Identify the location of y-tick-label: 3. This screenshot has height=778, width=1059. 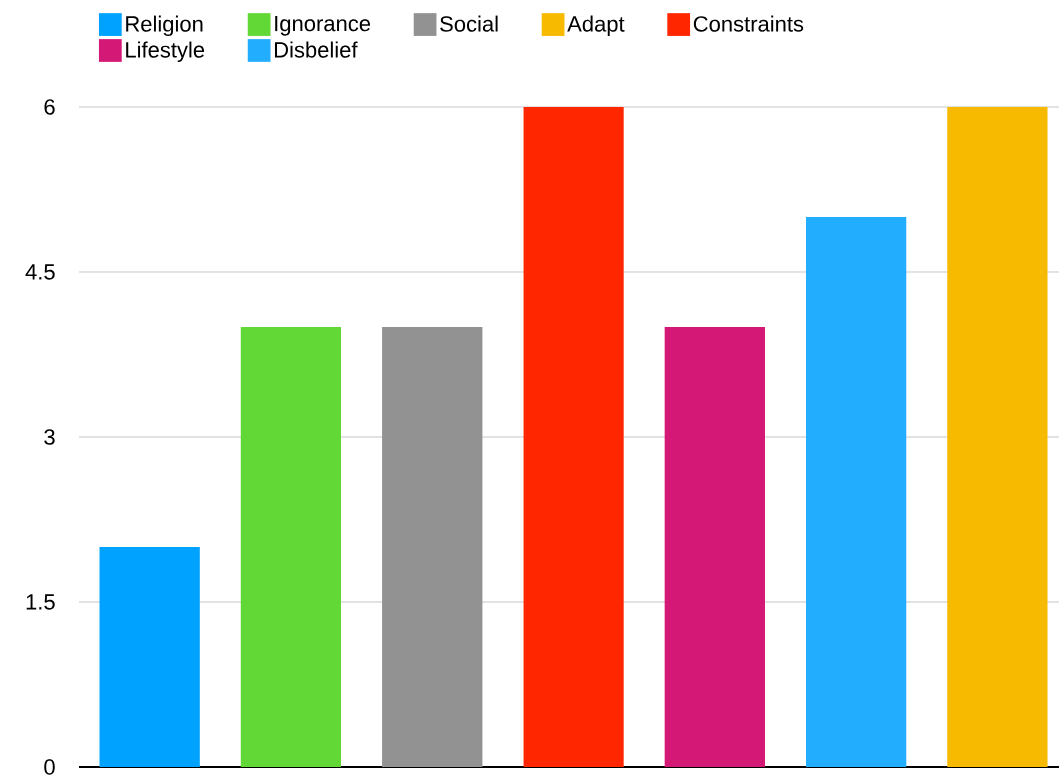
(49, 437).